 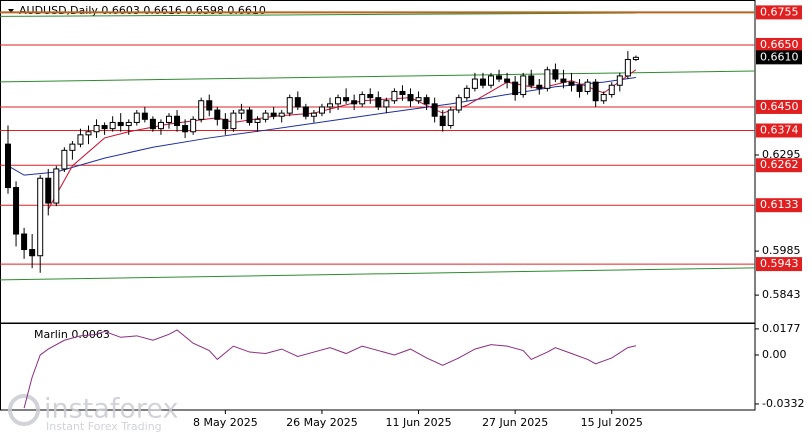 I want to click on x-tick-label: 27 Jun 2025, so click(x=515, y=422).